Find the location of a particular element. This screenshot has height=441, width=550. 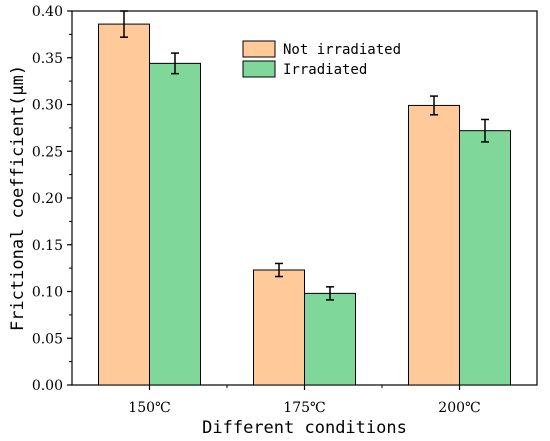

y-tick-label: 0.35 is located at coordinates (47, 59).